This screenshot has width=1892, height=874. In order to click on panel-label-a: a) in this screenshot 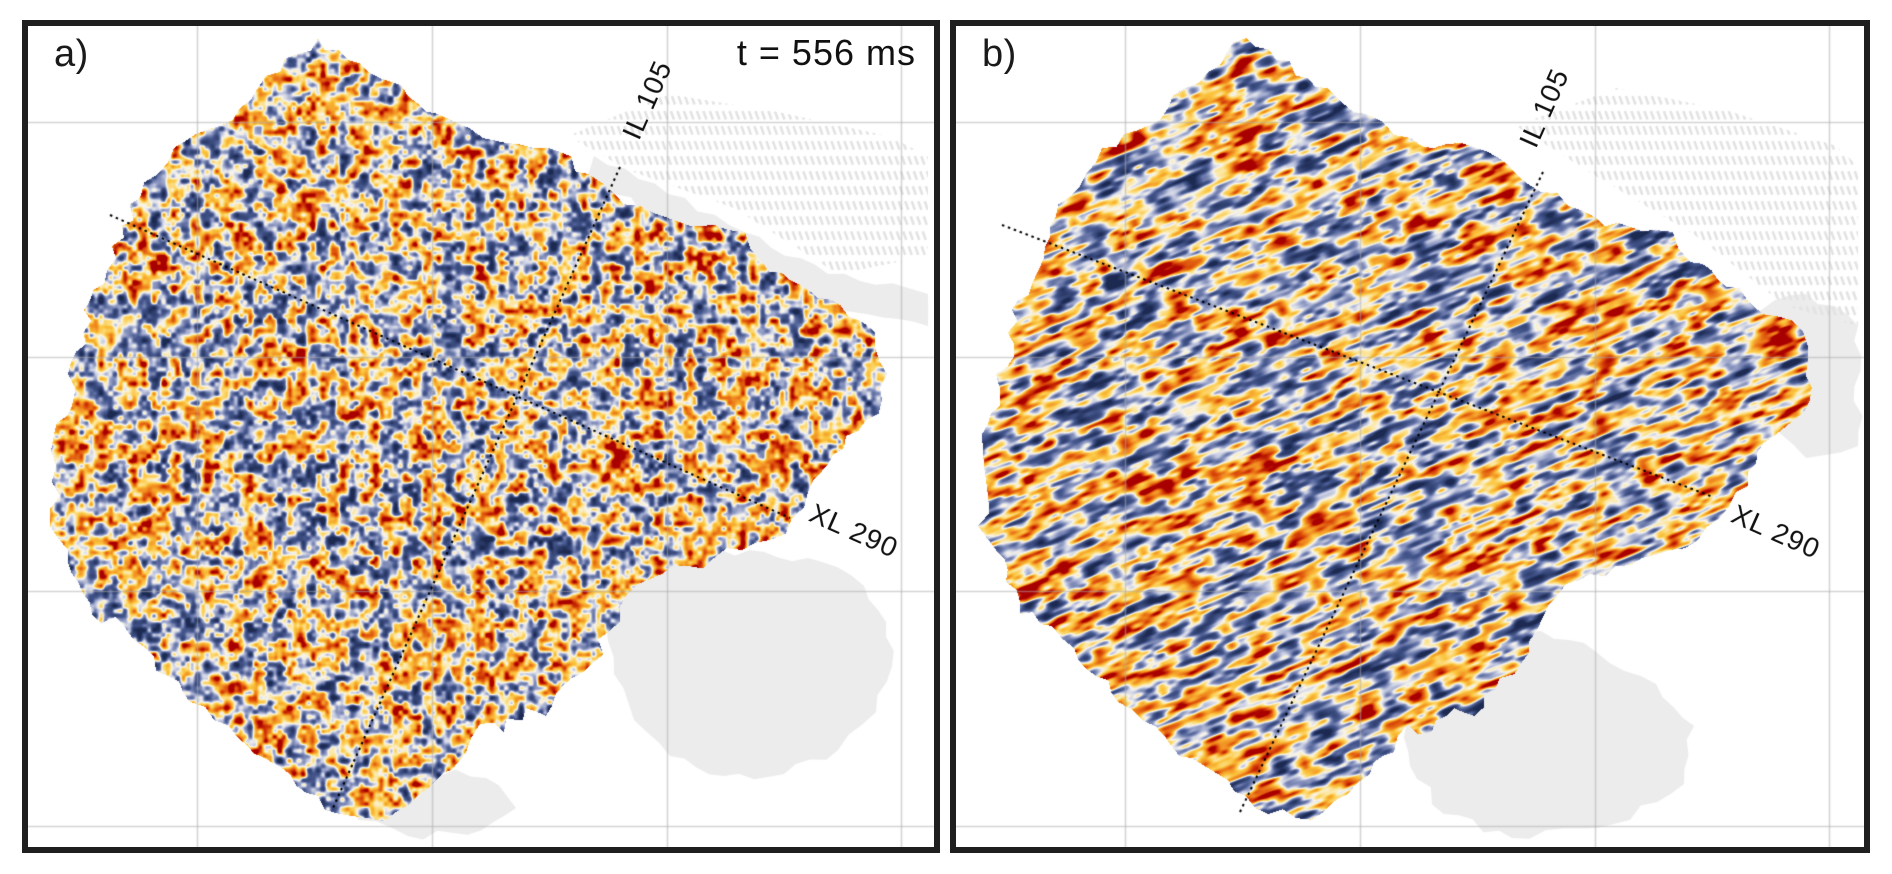, I will do `click(71, 54)`.